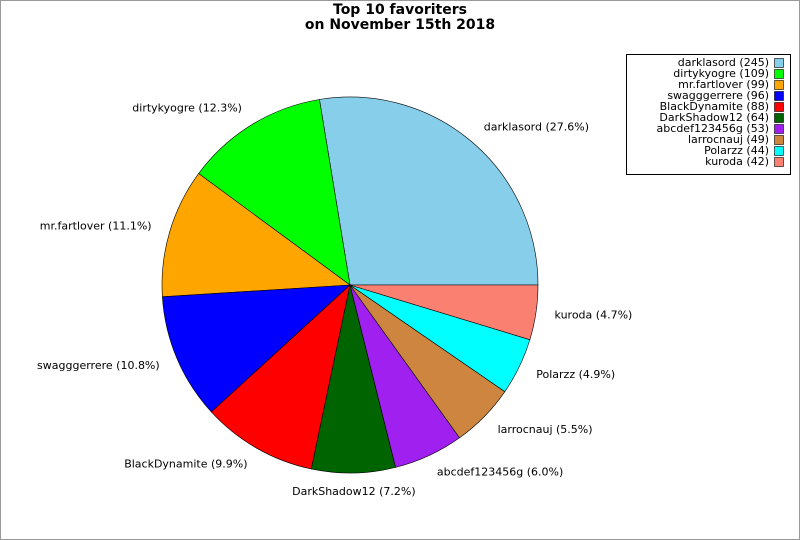 Image resolution: width=800 pixels, height=540 pixels. Describe the element at coordinates (714, 106) in the screenshot. I see `legend-label: BlackDynamite (88)` at that location.